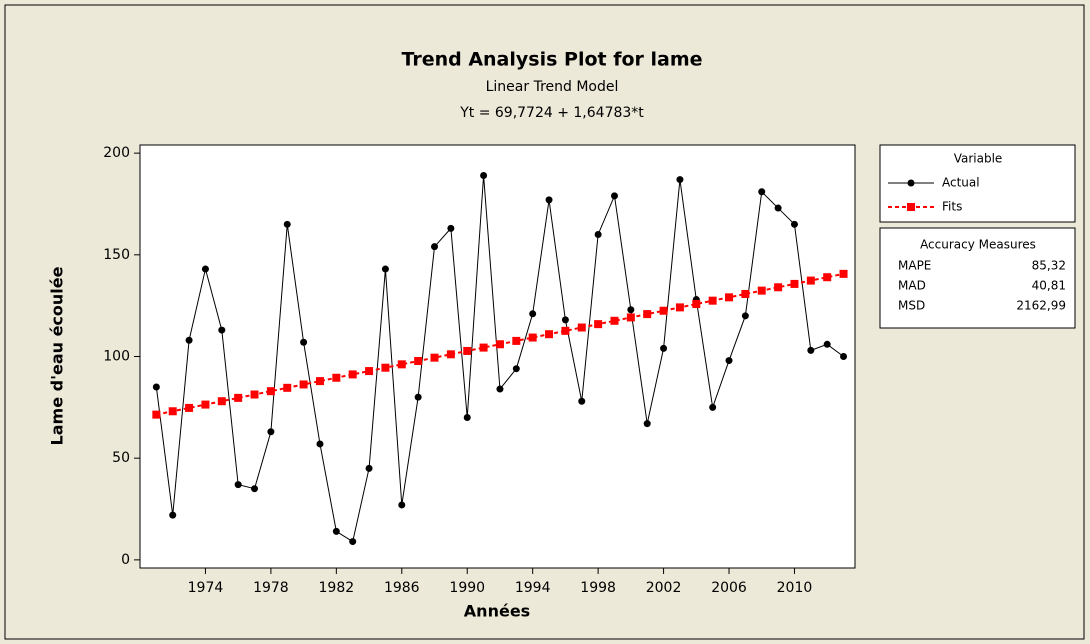  Describe the element at coordinates (911, 306) in the screenshot. I see `measure-name: MSD` at that location.